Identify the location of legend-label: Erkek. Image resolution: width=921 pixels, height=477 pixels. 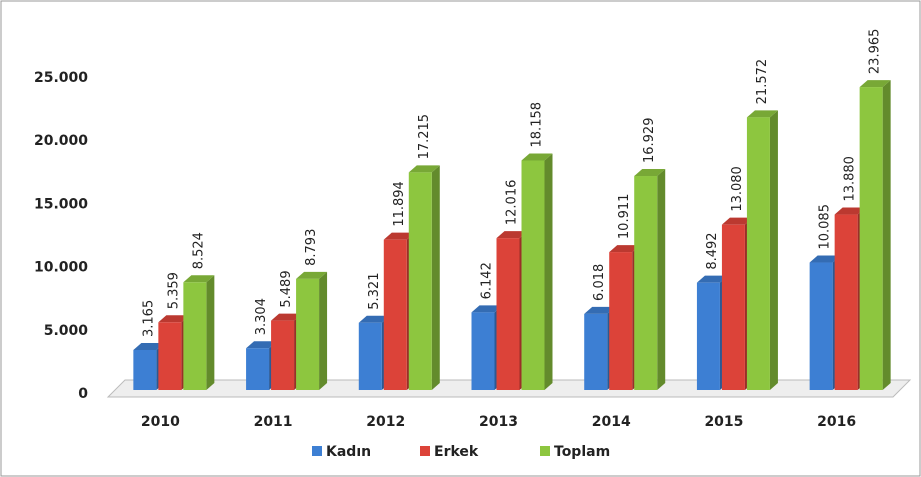
(456, 452).